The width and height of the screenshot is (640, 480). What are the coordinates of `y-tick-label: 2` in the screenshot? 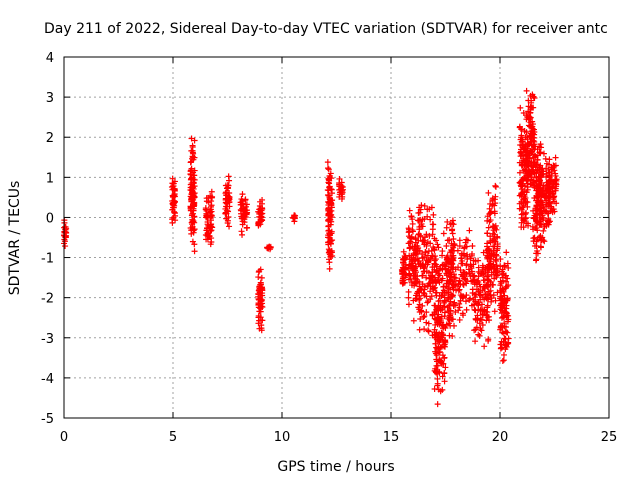 It's located at (50, 138).